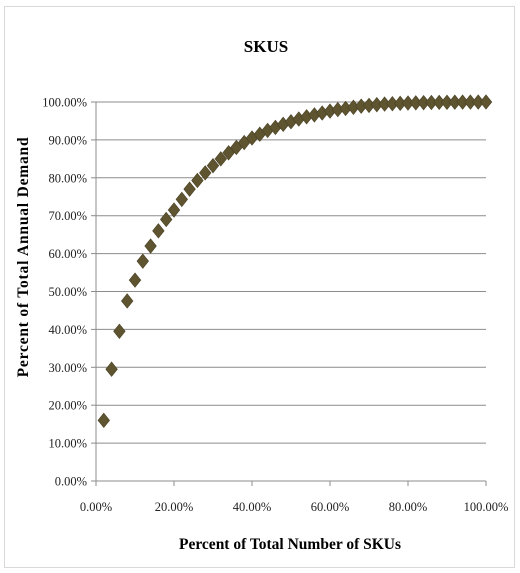  Describe the element at coordinates (174, 507) in the screenshot. I see `x-tick-label: 20.00%` at that location.